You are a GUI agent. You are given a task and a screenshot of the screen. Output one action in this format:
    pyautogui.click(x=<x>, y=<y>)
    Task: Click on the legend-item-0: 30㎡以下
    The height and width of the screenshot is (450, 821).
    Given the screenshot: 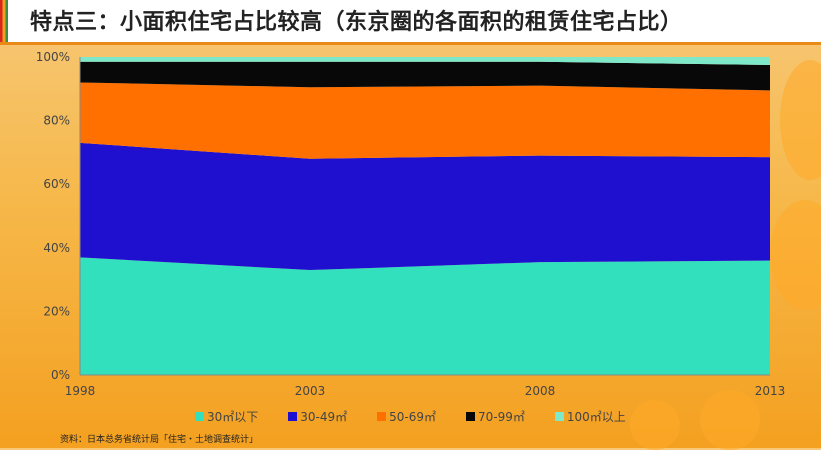 What is the action you would take?
    pyautogui.click(x=226, y=416)
    